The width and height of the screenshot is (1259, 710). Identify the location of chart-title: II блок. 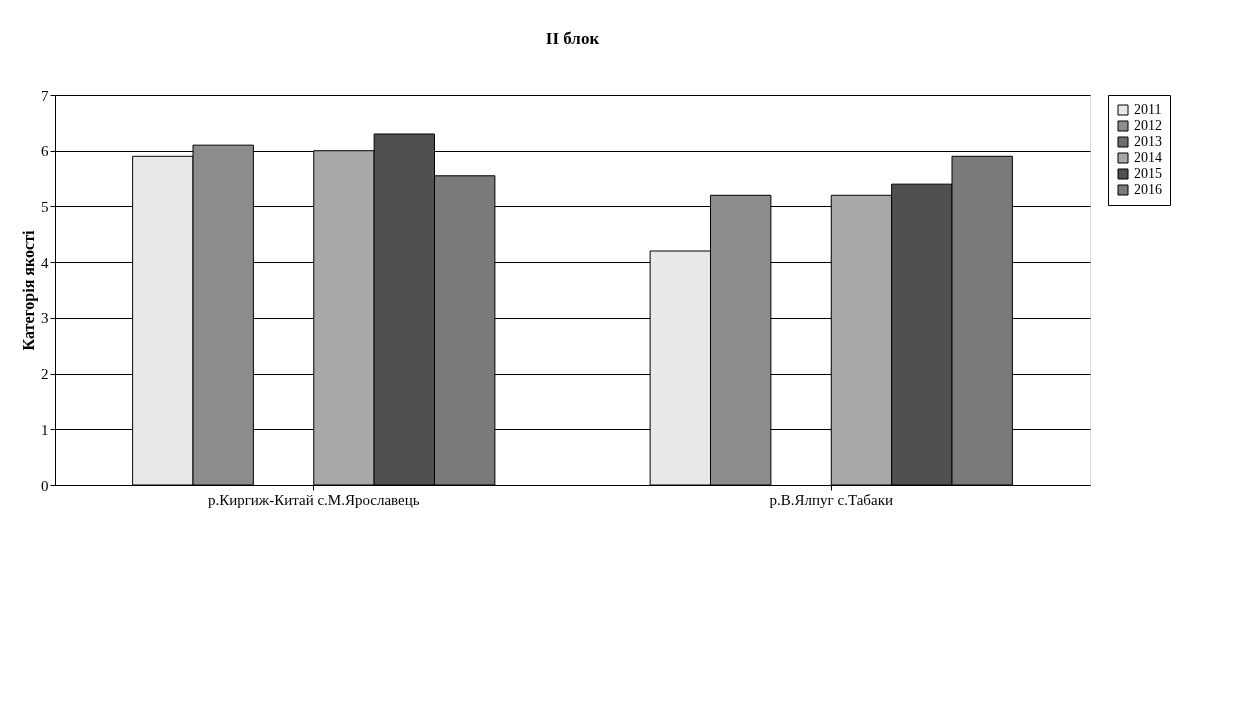
(572, 38).